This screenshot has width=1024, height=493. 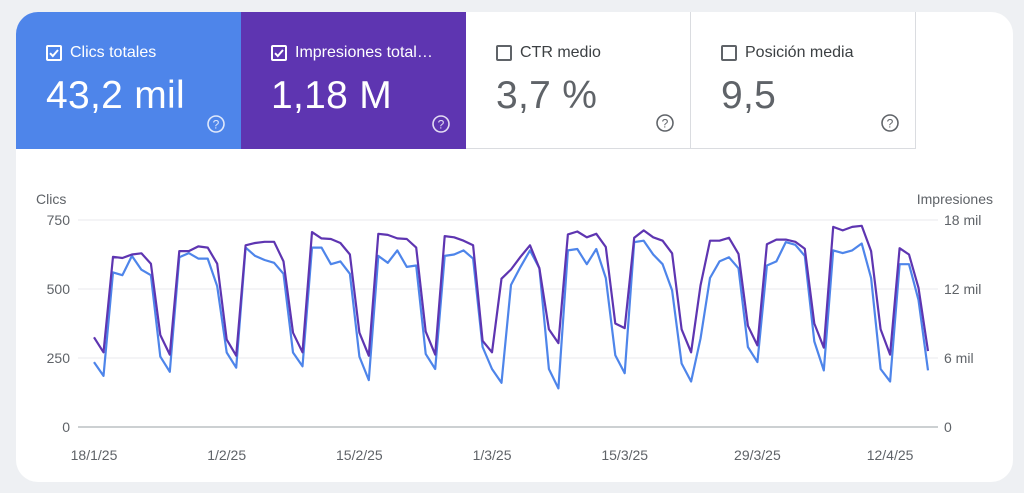 What do you see at coordinates (757, 455) in the screenshot?
I see `x-axis-tick-label: 29/3/25` at bounding box center [757, 455].